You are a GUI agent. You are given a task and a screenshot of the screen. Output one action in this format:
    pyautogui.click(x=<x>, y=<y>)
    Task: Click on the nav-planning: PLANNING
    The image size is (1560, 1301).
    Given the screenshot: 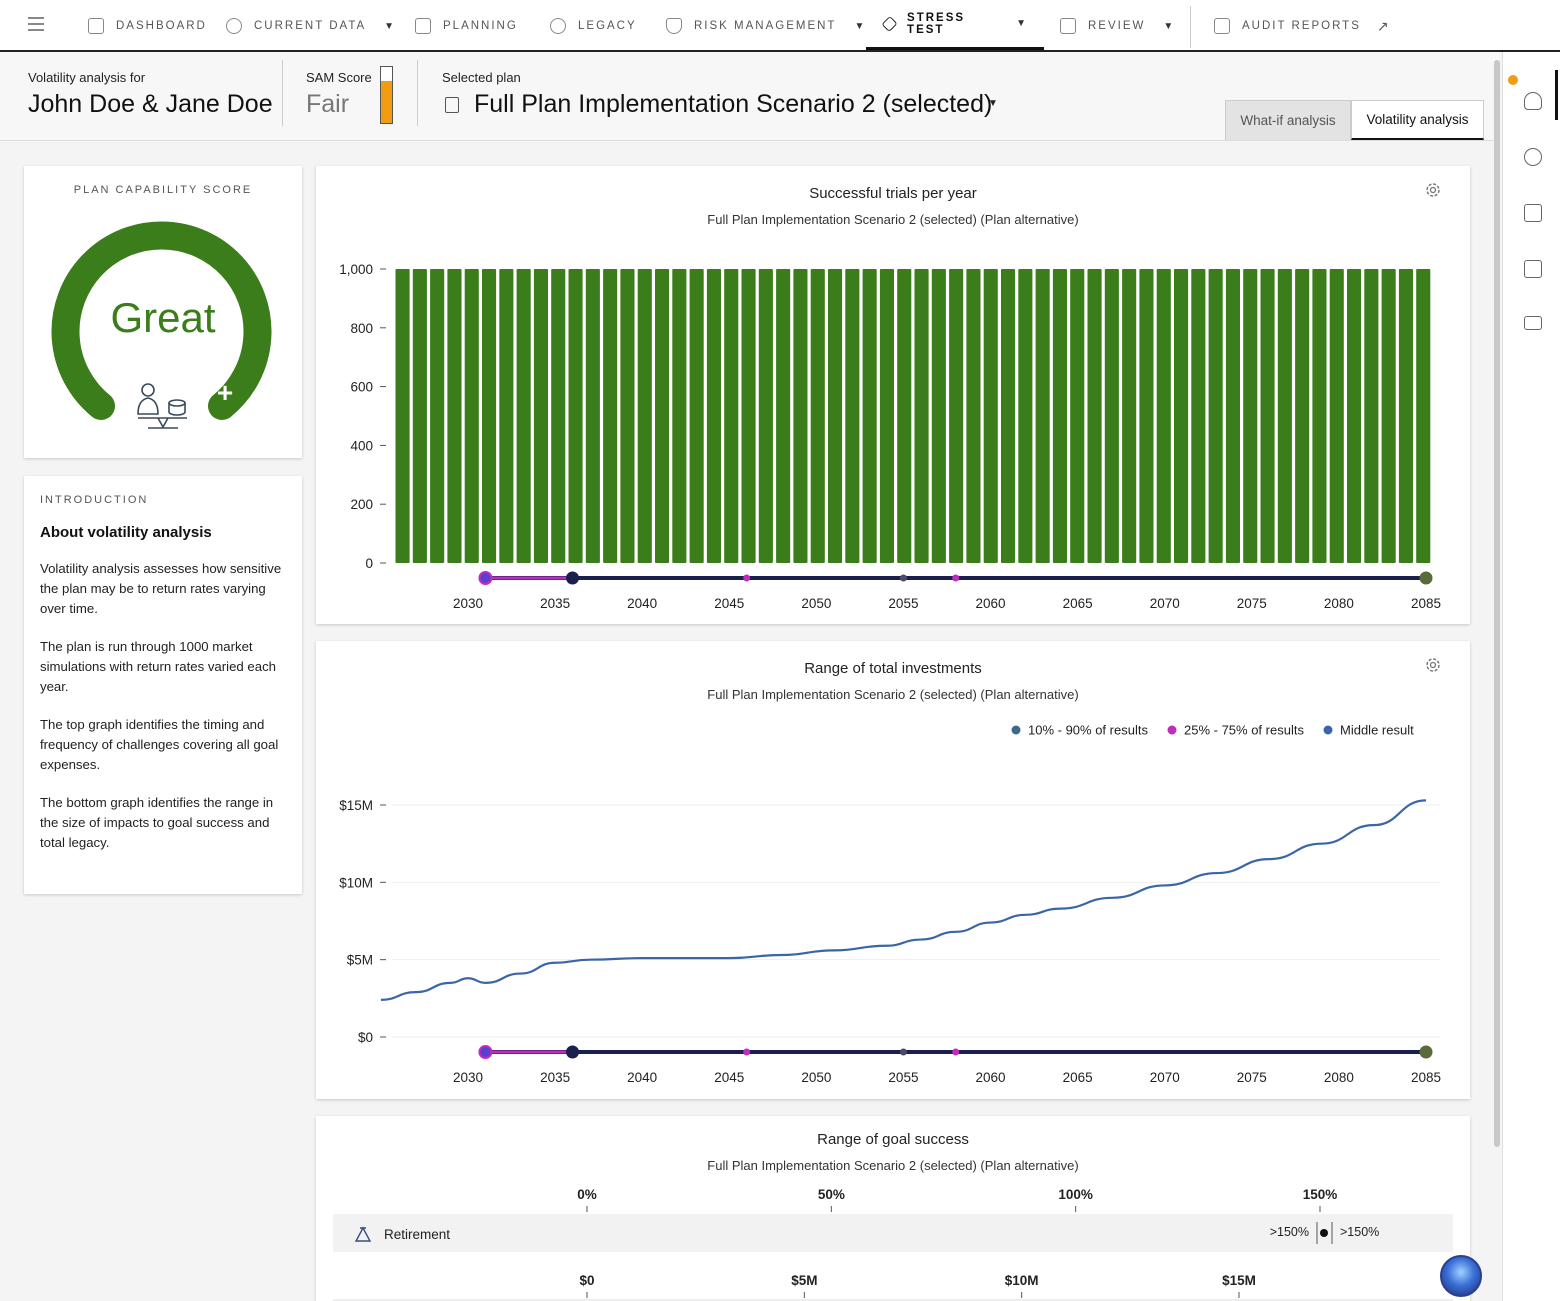 What is the action you would take?
    pyautogui.click(x=466, y=26)
    